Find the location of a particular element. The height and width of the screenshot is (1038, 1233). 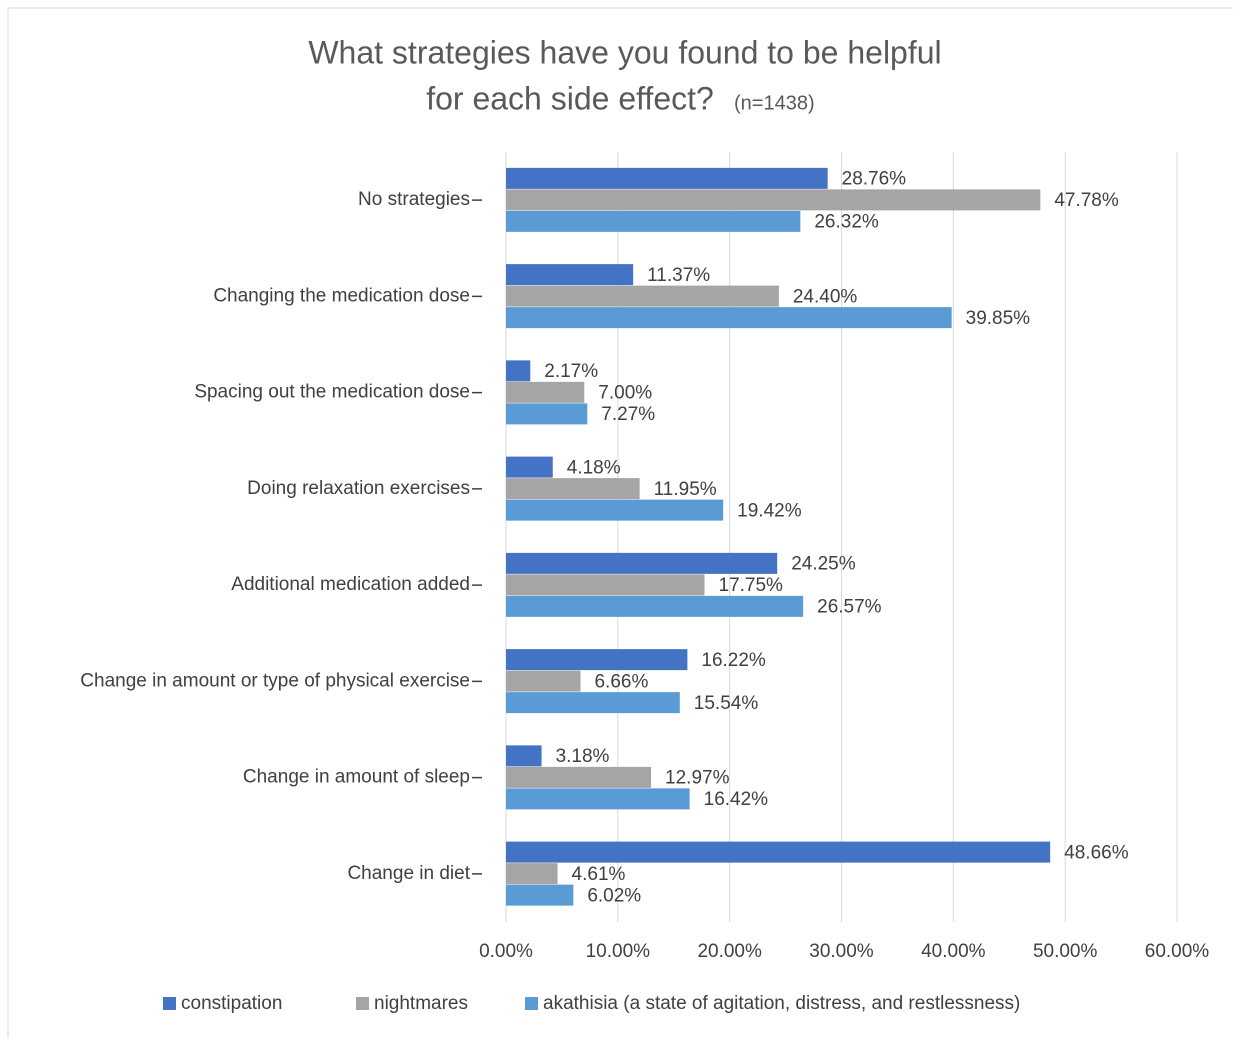

data-label: 12.97% is located at coordinates (697, 778).